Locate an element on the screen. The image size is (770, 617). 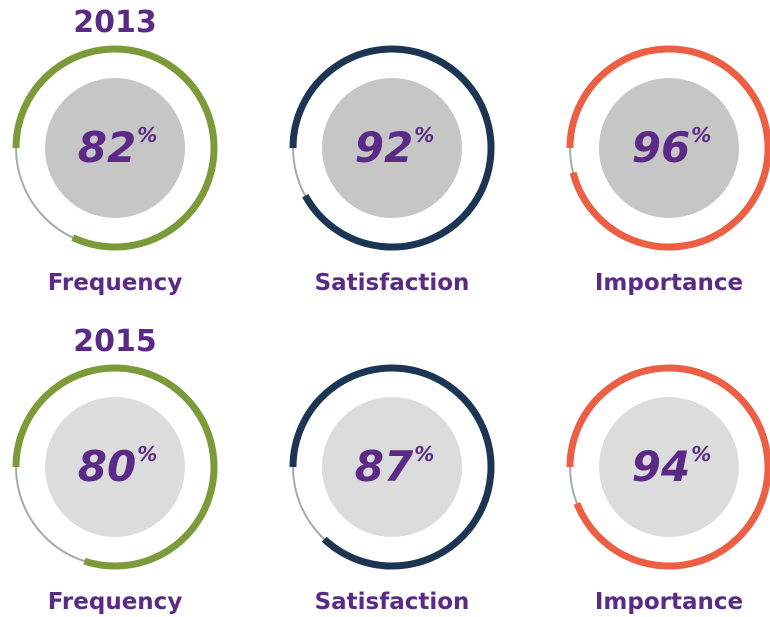
section-title: 2015 is located at coordinates (115, 341).